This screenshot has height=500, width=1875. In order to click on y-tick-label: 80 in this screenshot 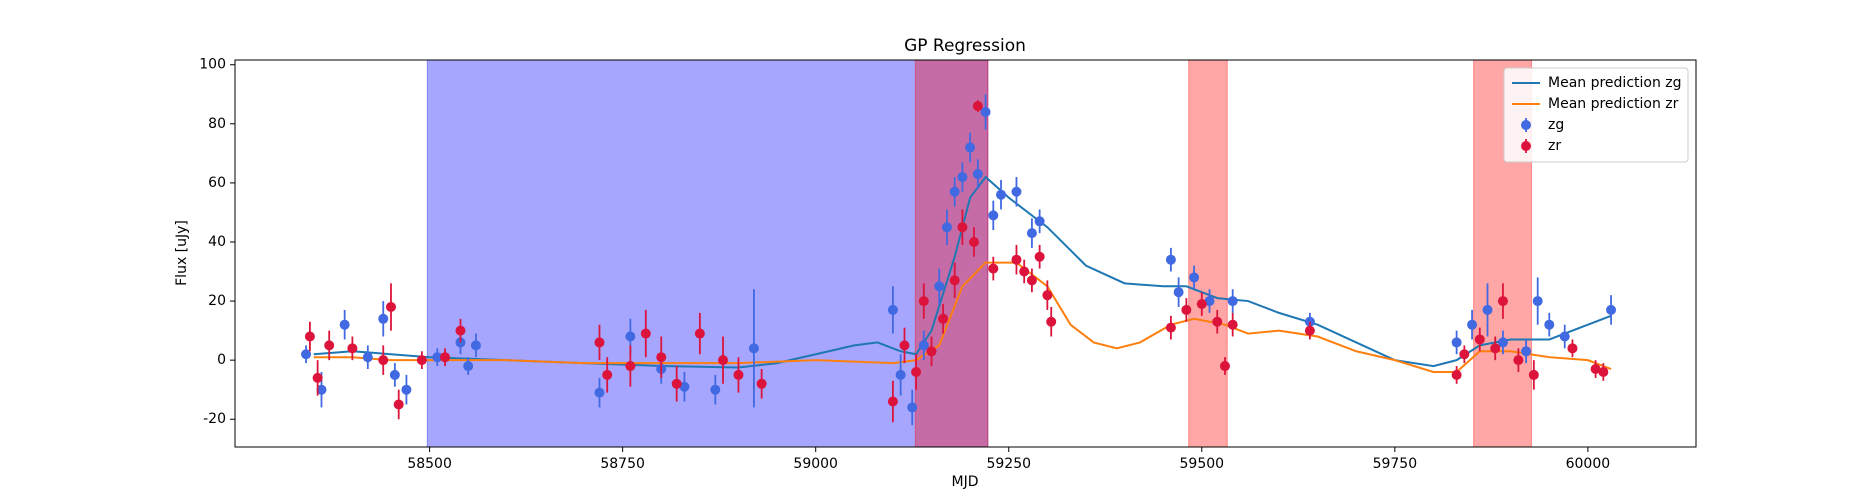, I will do `click(217, 124)`.